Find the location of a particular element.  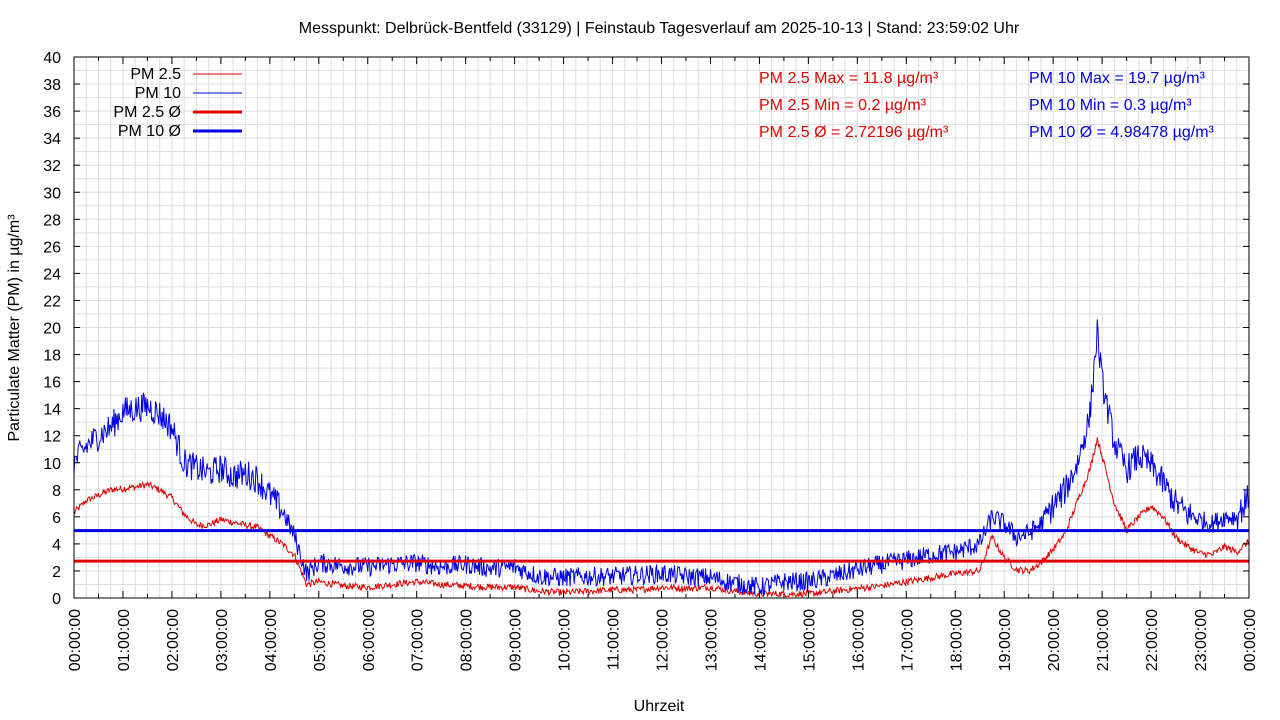

y-tick-label: 4 is located at coordinates (56, 545).